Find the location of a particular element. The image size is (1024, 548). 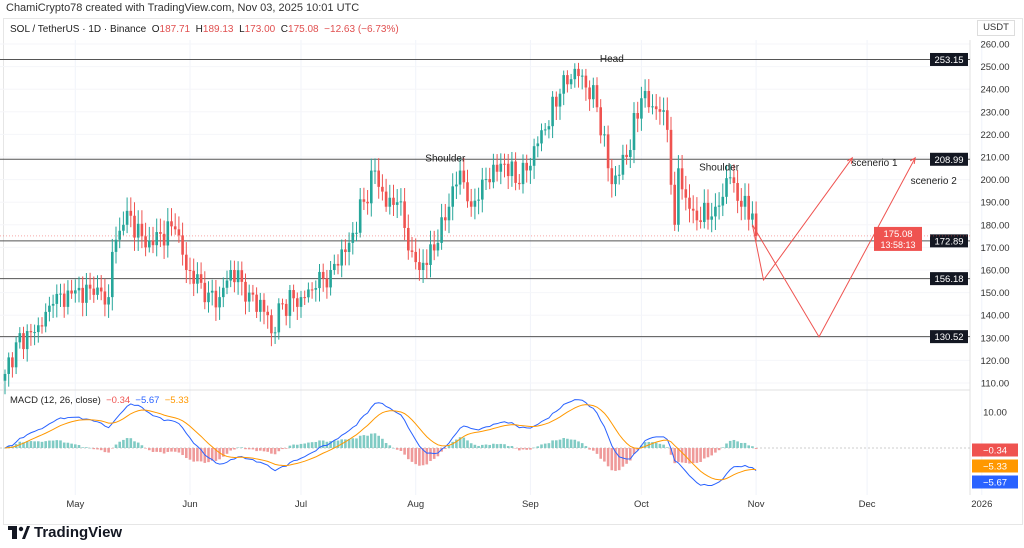

x-tick-label: Nov is located at coordinates (756, 504).